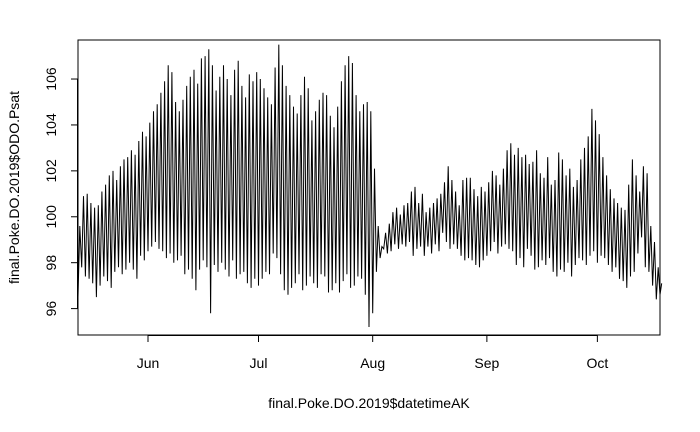 This screenshot has width=700, height=432. Describe the element at coordinates (51, 263) in the screenshot. I see `y-tick-label: 98` at that location.